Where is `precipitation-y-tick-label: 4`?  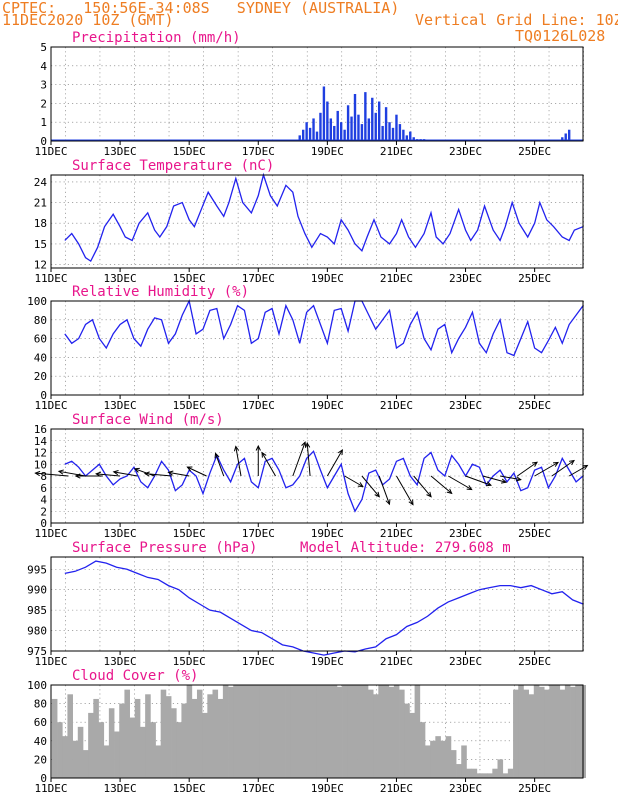
precipitation-y-tick-label: 4 is located at coordinates (43, 66).